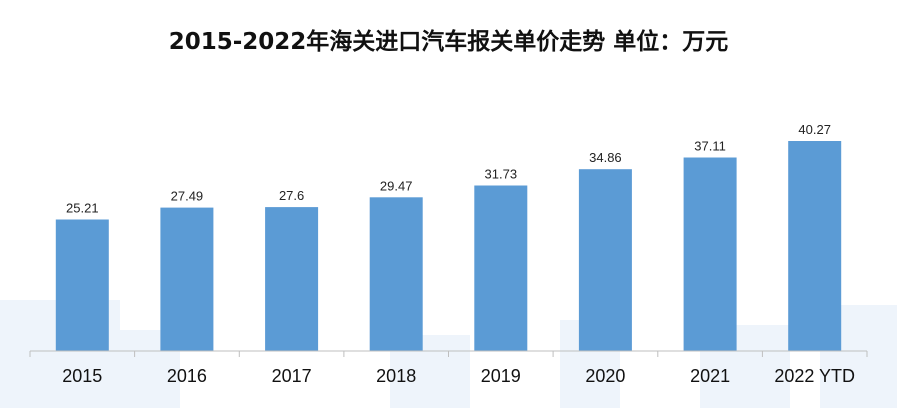 The width and height of the screenshot is (897, 408). Describe the element at coordinates (448, 42) in the screenshot. I see `chart-title: 2015-2022年海关进口汽车报关单价走势 单位：万元` at that location.